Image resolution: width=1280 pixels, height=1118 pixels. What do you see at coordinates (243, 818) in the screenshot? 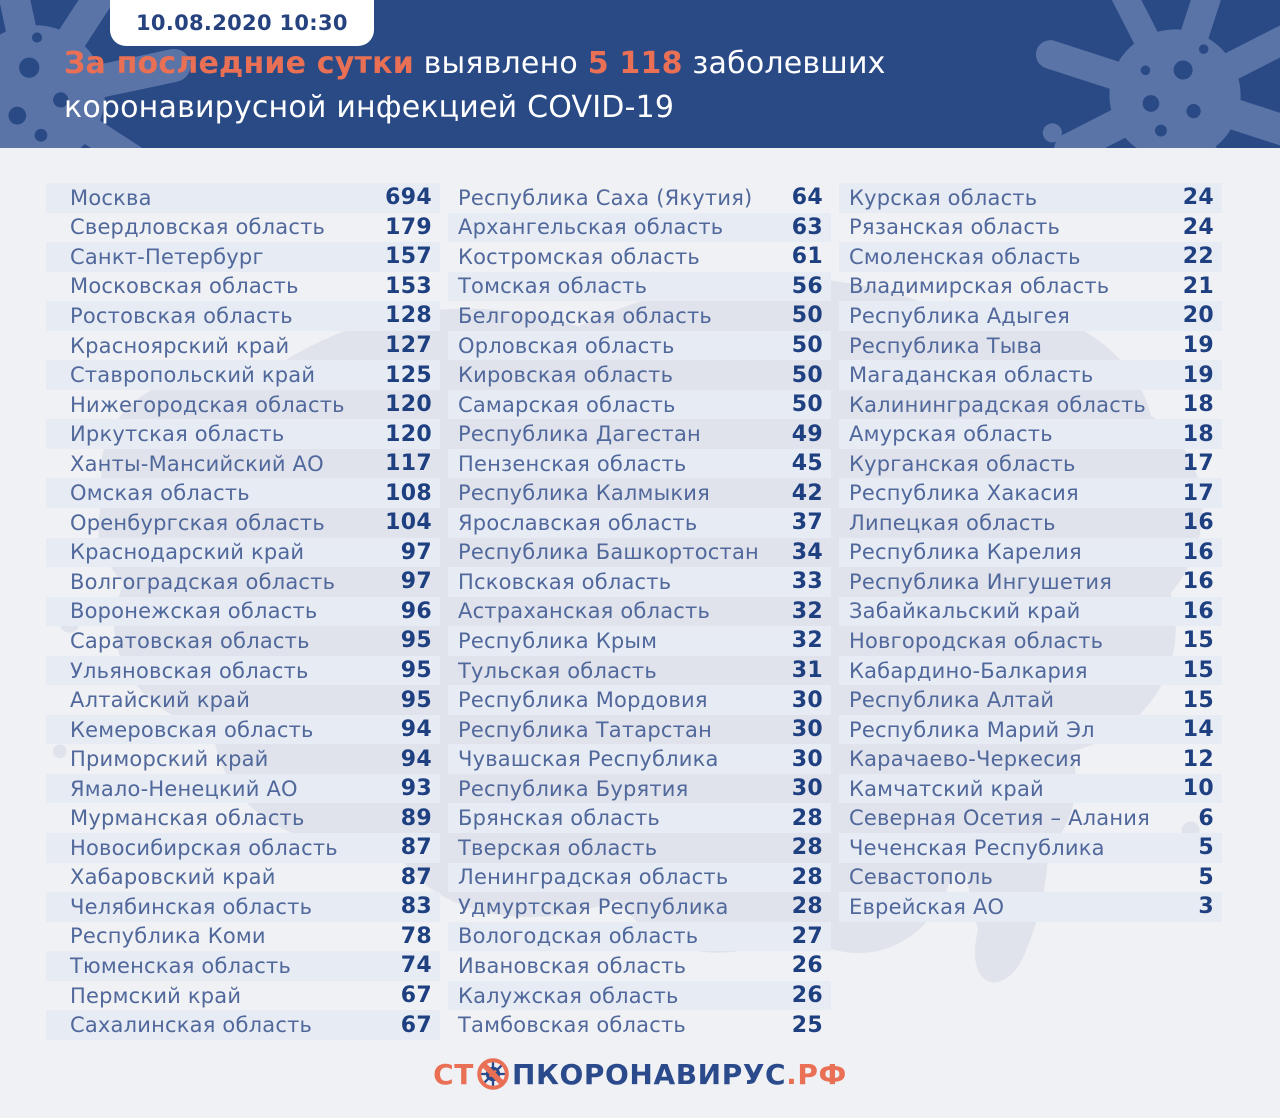
I see `table-row: Мурманская область 89` at bounding box center [243, 818].